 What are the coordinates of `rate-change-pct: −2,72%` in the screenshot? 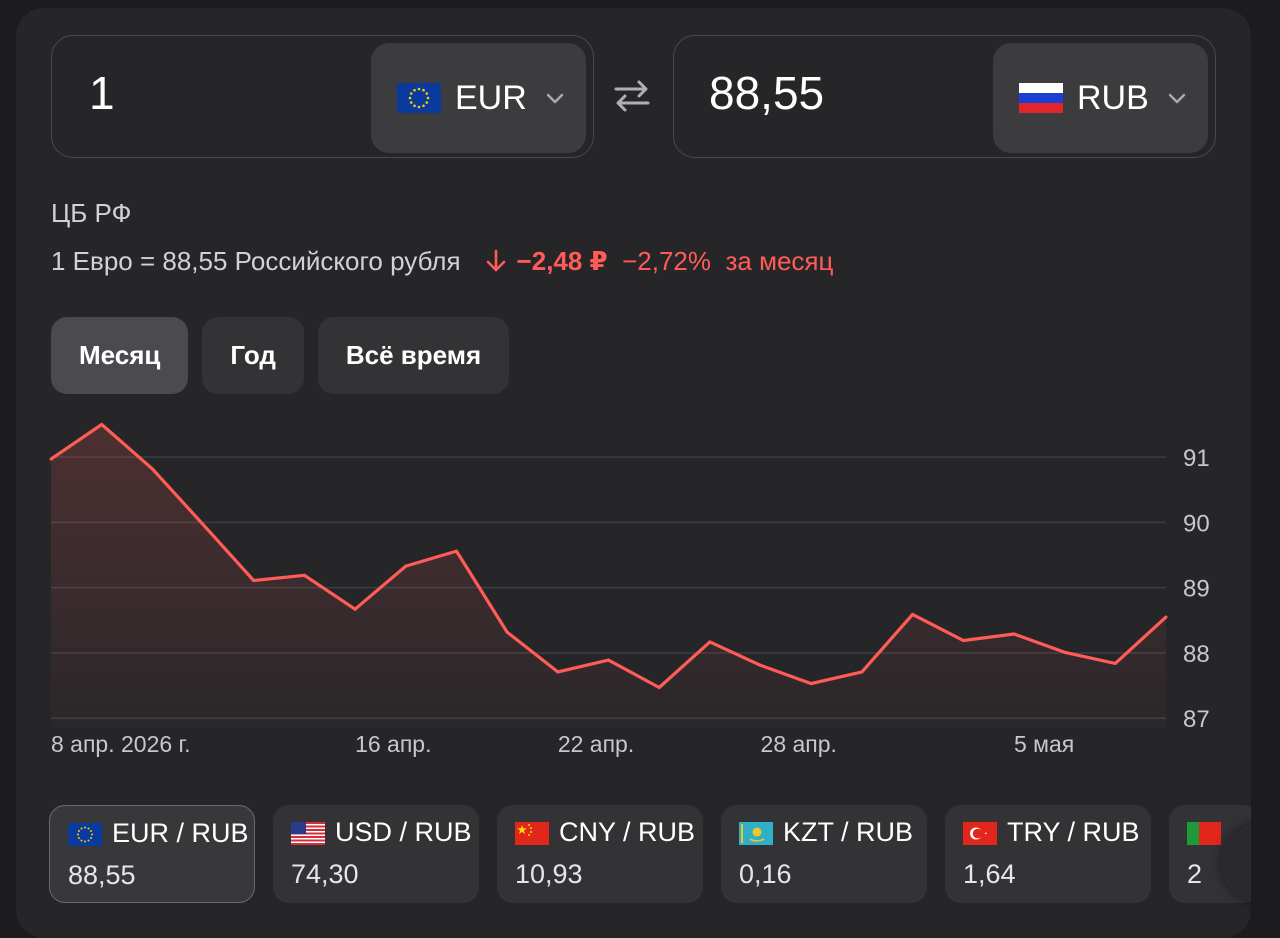 It's located at (667, 261).